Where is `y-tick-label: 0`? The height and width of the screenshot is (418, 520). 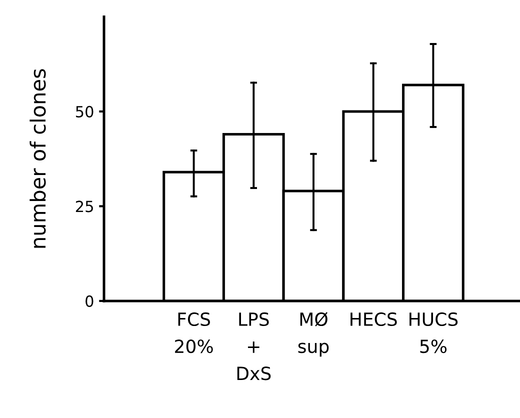 y-tick-label: 0 is located at coordinates (90, 301).